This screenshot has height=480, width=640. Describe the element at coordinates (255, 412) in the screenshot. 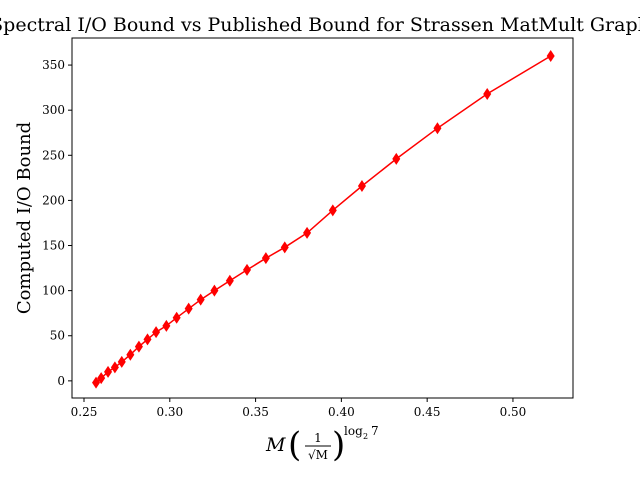

I see `x-tick-label: 0.35` at that location.